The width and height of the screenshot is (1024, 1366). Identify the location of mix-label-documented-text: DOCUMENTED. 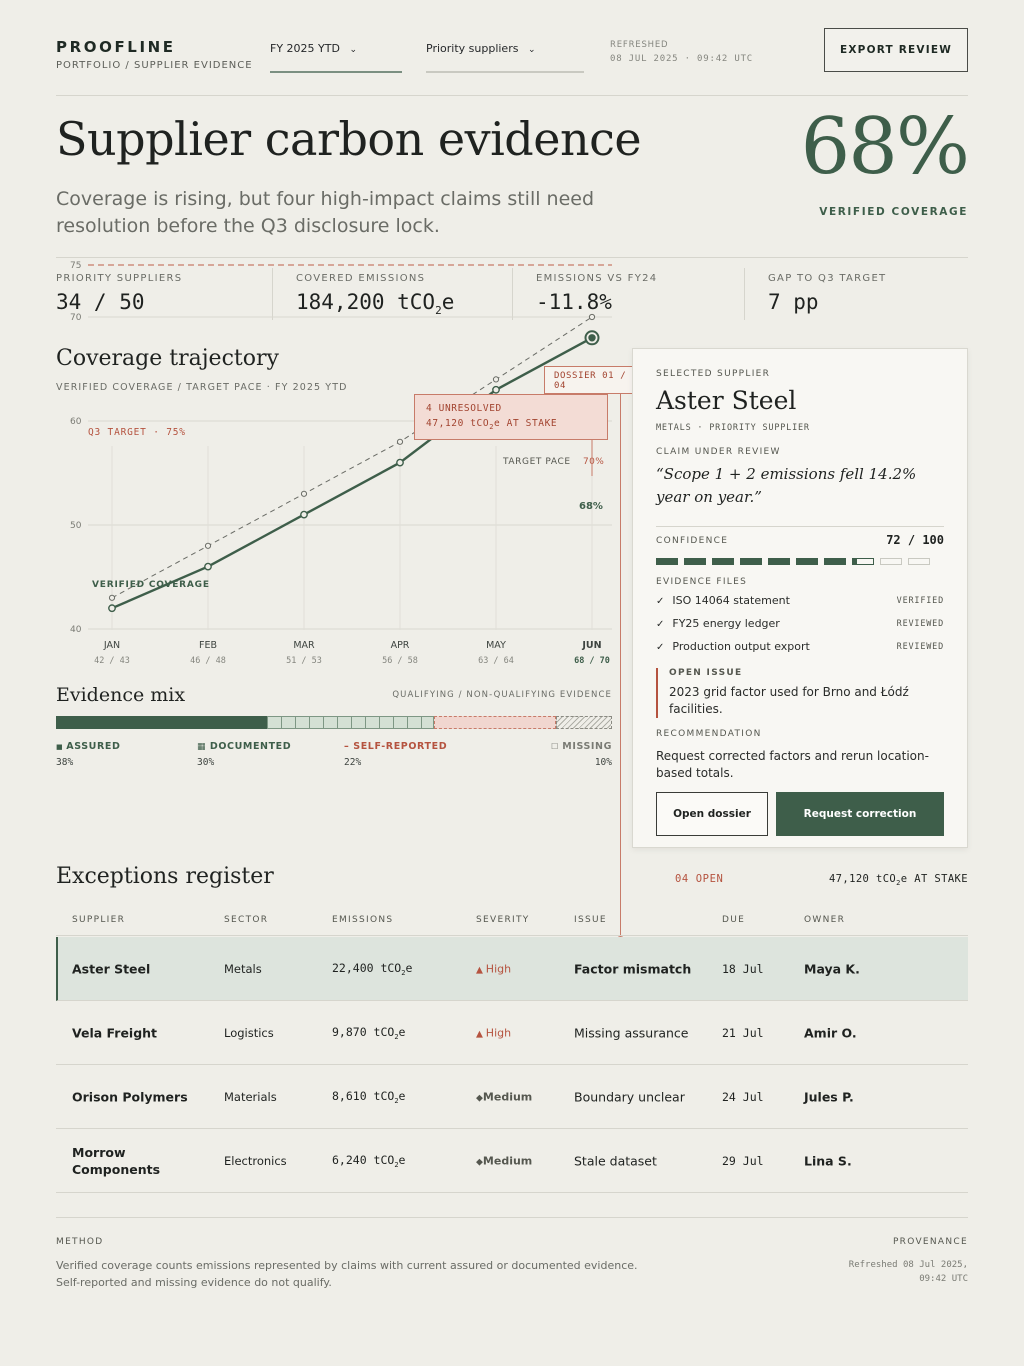
(250, 746).